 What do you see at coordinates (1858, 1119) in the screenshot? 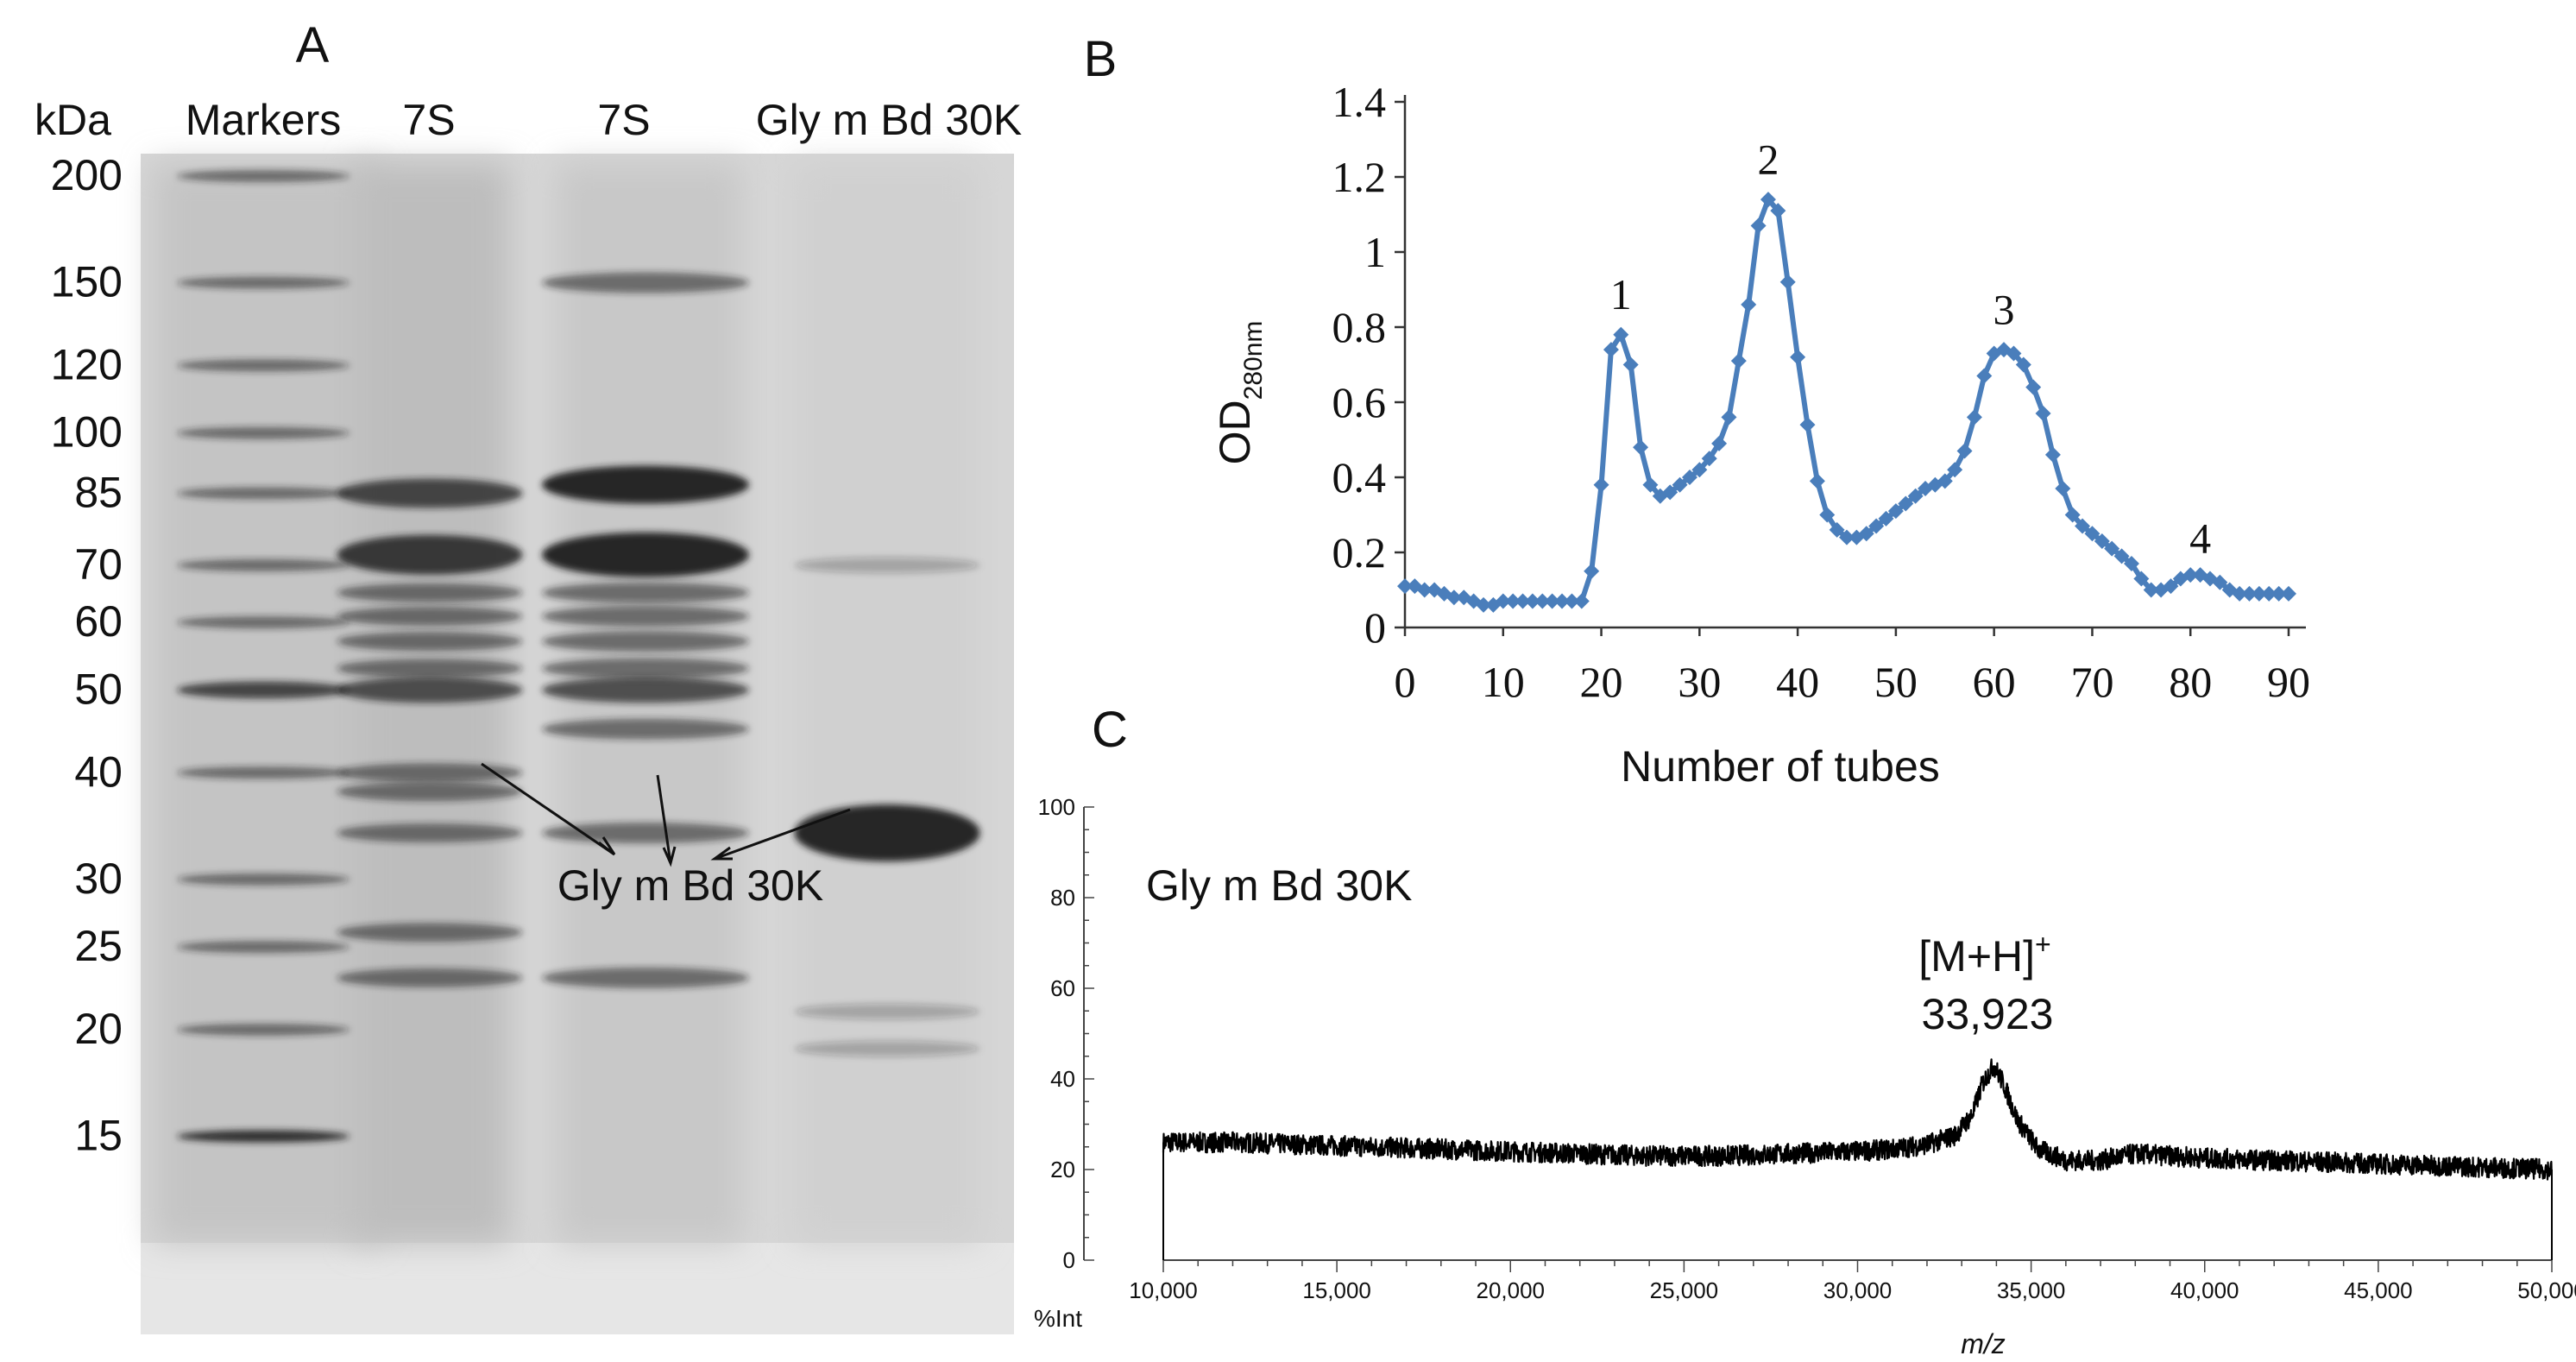
I see `chart-c-spectrum-trace` at bounding box center [1858, 1119].